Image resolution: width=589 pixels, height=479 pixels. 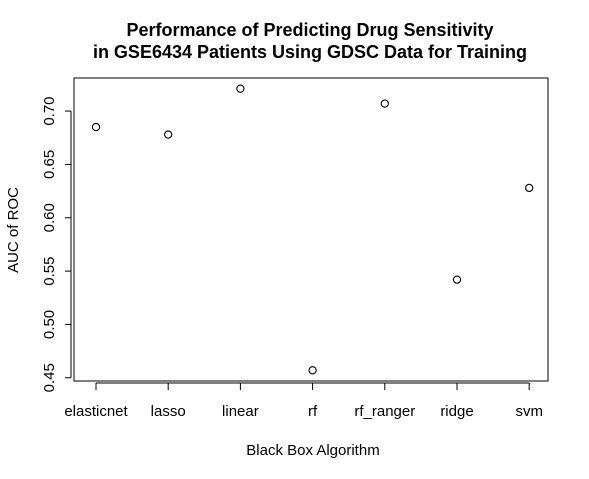 What do you see at coordinates (313, 411) in the screenshot?
I see `x-tick-label: rf` at bounding box center [313, 411].